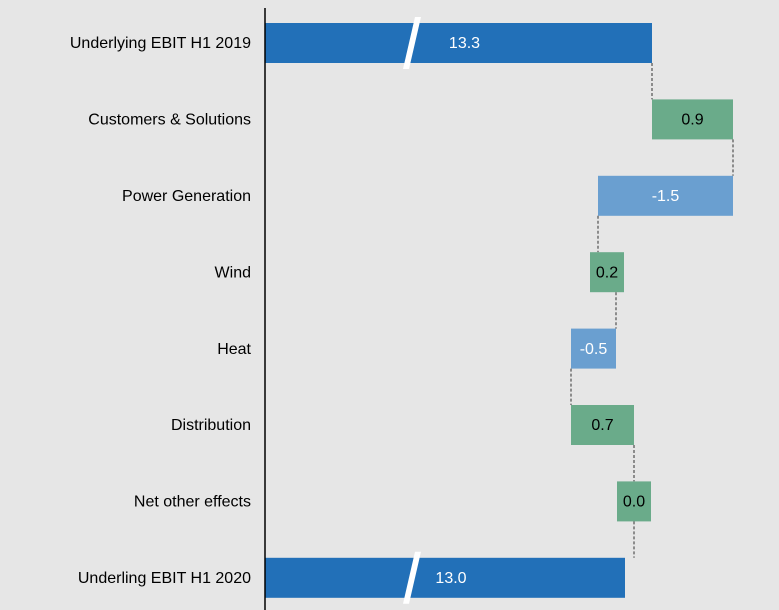 This screenshot has width=779, height=610. What do you see at coordinates (233, 272) in the screenshot?
I see `category-label: Wind` at bounding box center [233, 272].